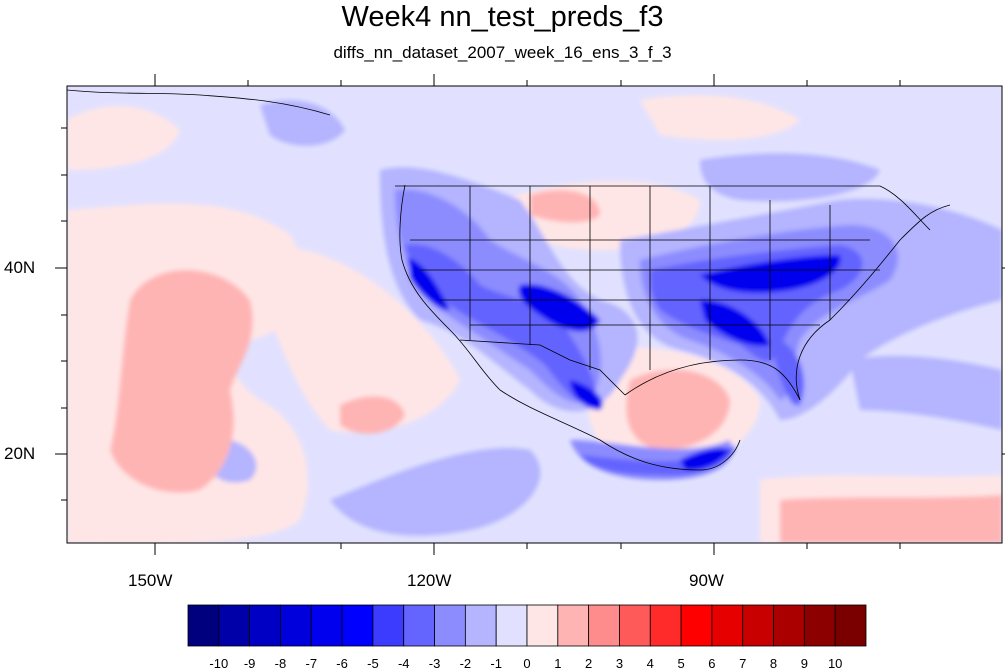 This screenshot has height=672, width=1005. What do you see at coordinates (373, 663) in the screenshot?
I see `colorbar-label: -5` at bounding box center [373, 663].